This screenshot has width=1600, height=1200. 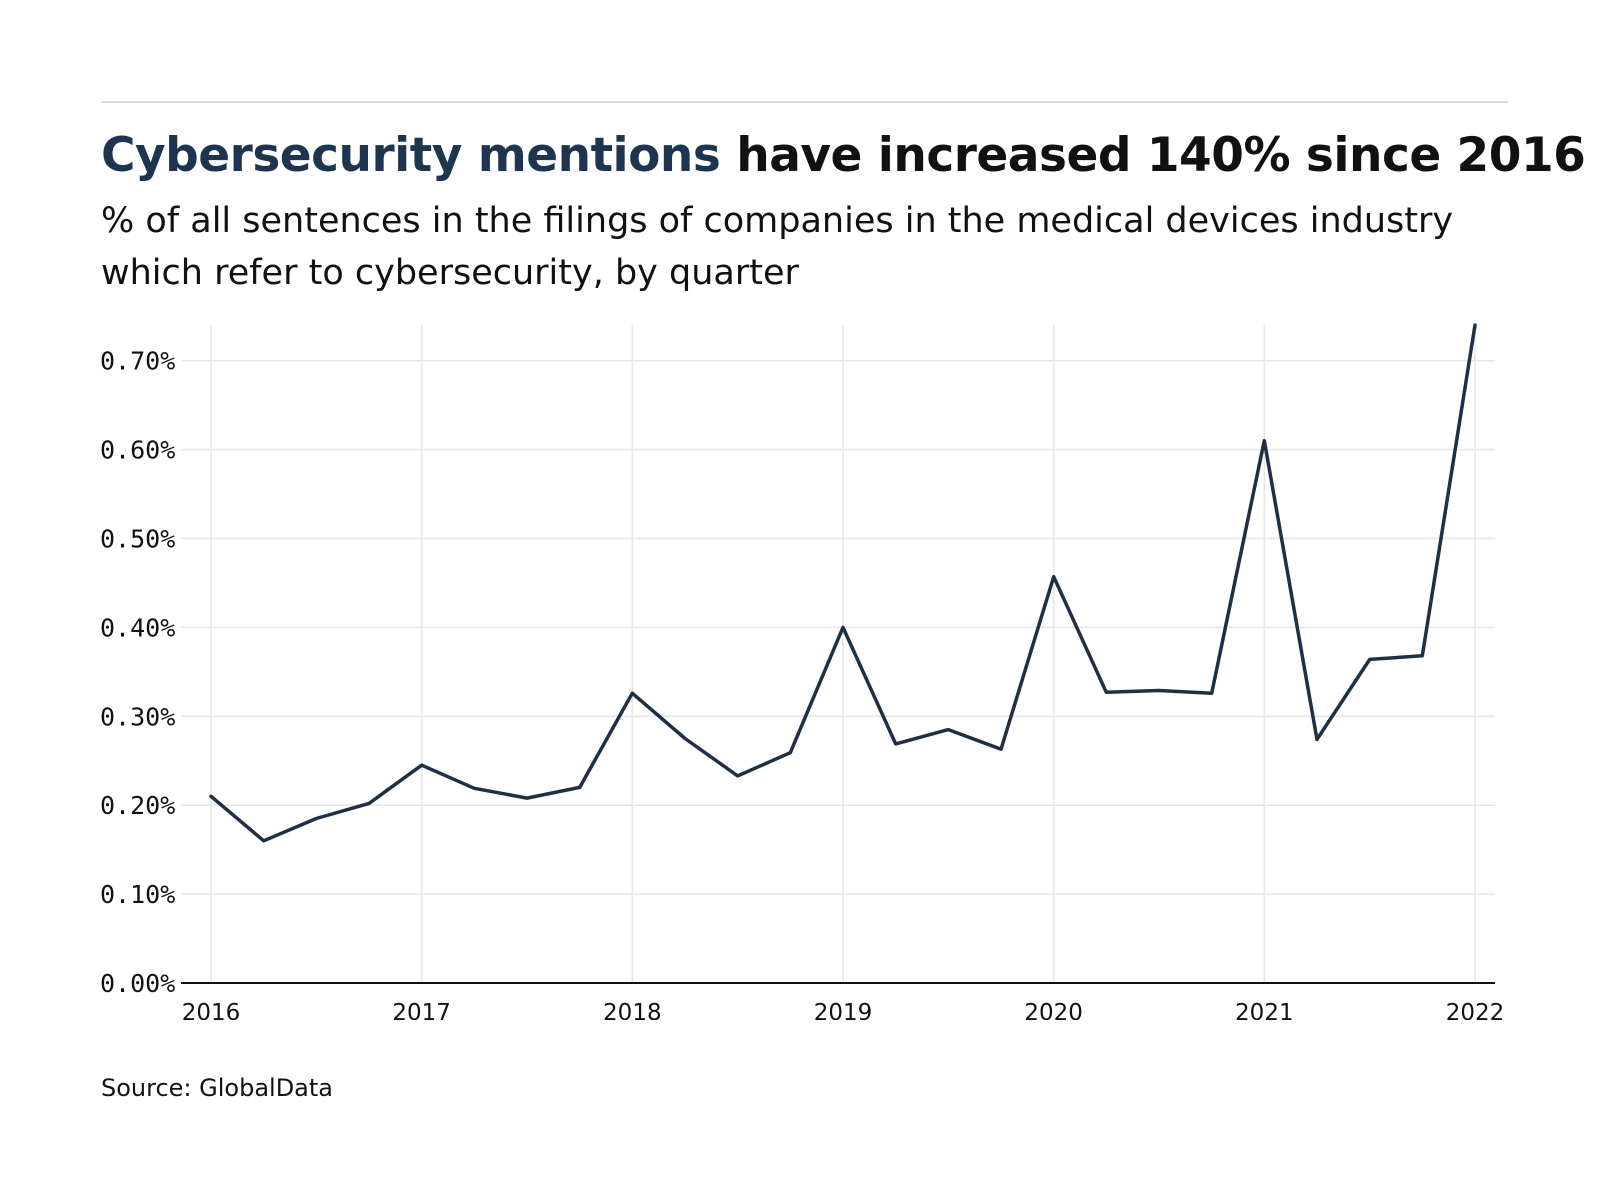 What do you see at coordinates (137, 627) in the screenshot?
I see `y-tick-label: 0.40%` at bounding box center [137, 627].